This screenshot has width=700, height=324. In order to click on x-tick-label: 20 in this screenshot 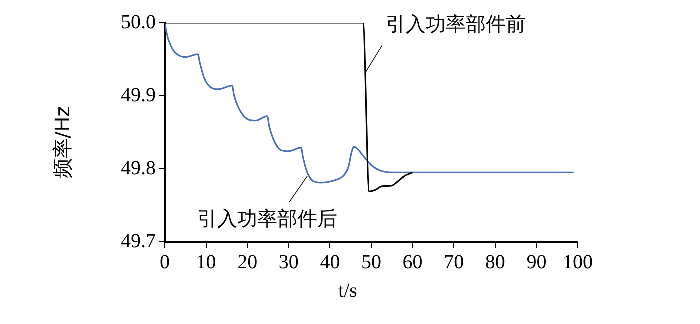, I will do `click(248, 262)`.